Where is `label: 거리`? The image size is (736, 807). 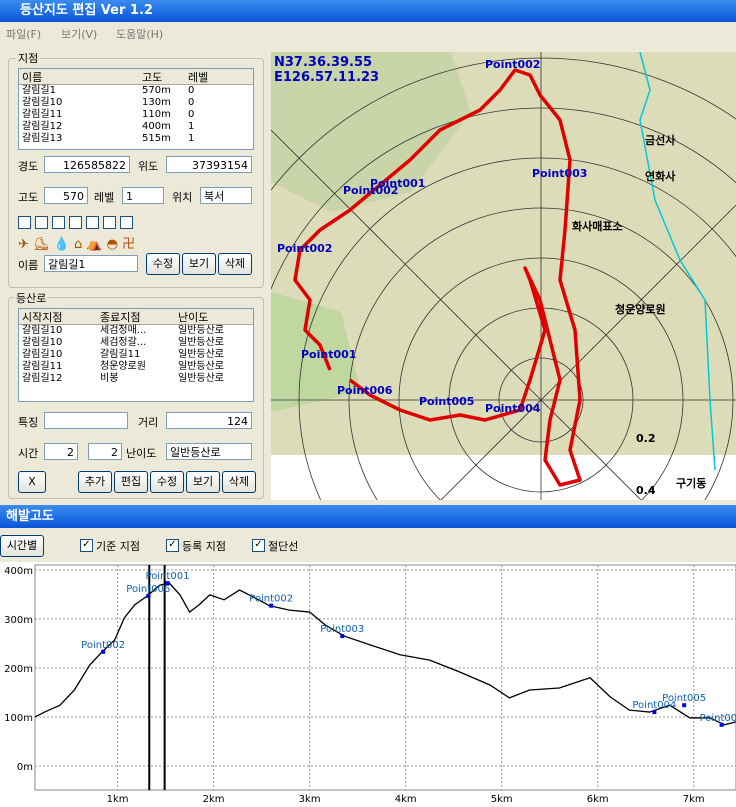
label: 거리 is located at coordinates (148, 422).